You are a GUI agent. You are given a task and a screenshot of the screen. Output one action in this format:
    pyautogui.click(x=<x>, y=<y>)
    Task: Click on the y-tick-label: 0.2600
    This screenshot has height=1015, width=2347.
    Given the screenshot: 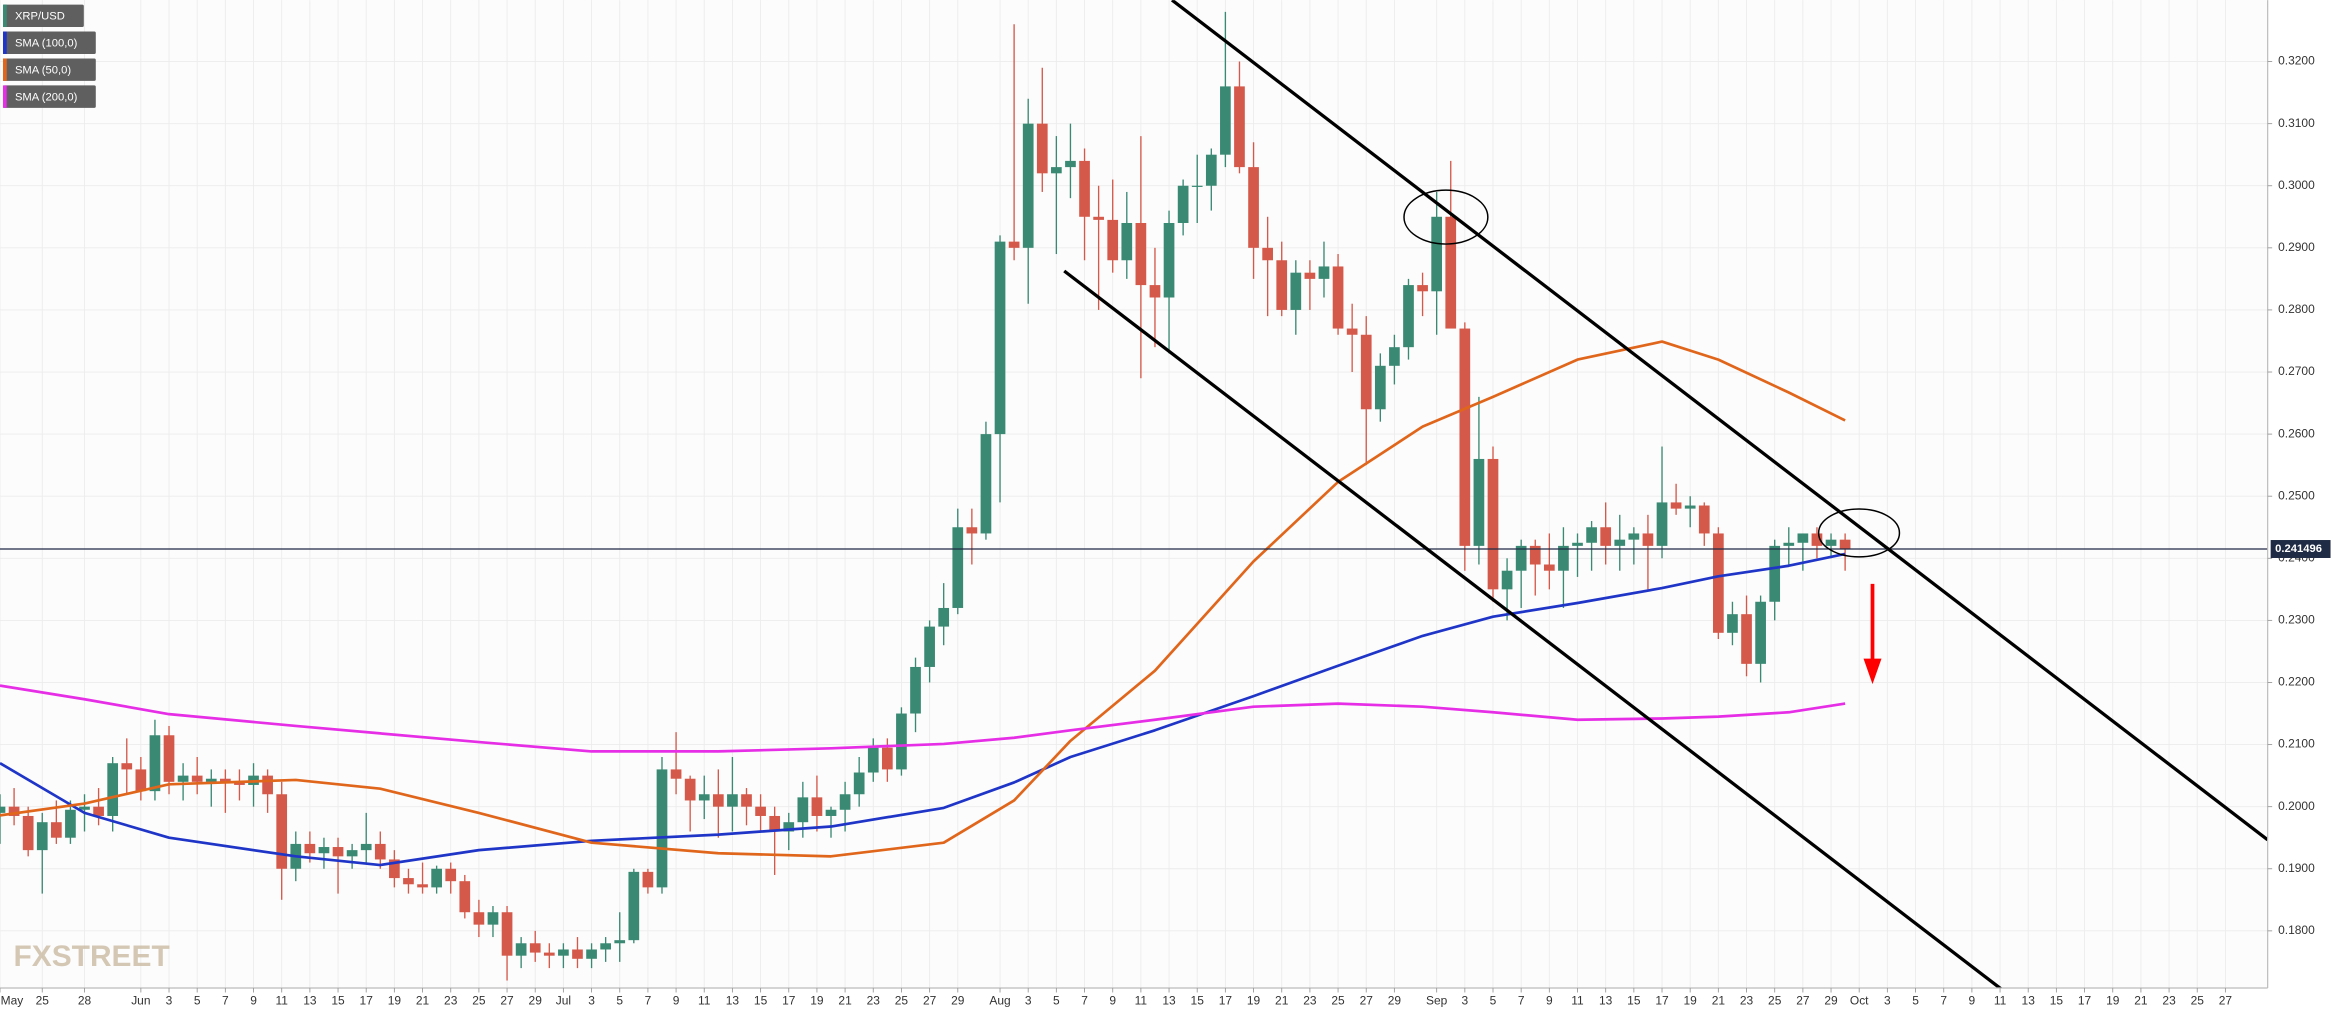 What is the action you would take?
    pyautogui.click(x=2296, y=433)
    